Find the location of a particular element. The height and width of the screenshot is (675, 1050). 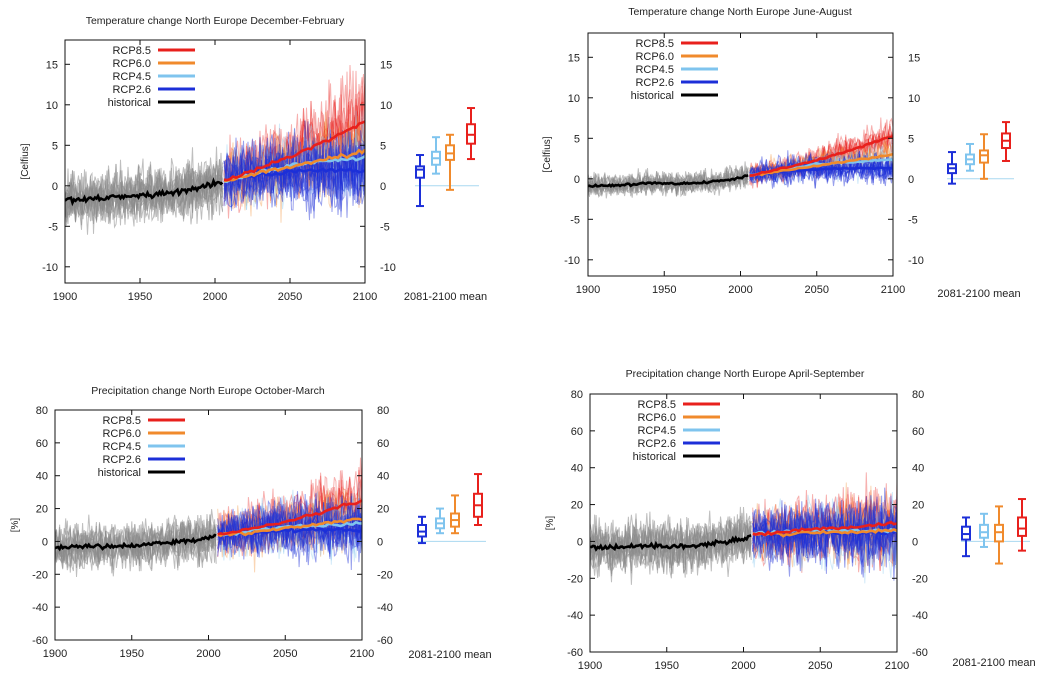

y-tick-label-right: 40 is located at coordinates (383, 477).